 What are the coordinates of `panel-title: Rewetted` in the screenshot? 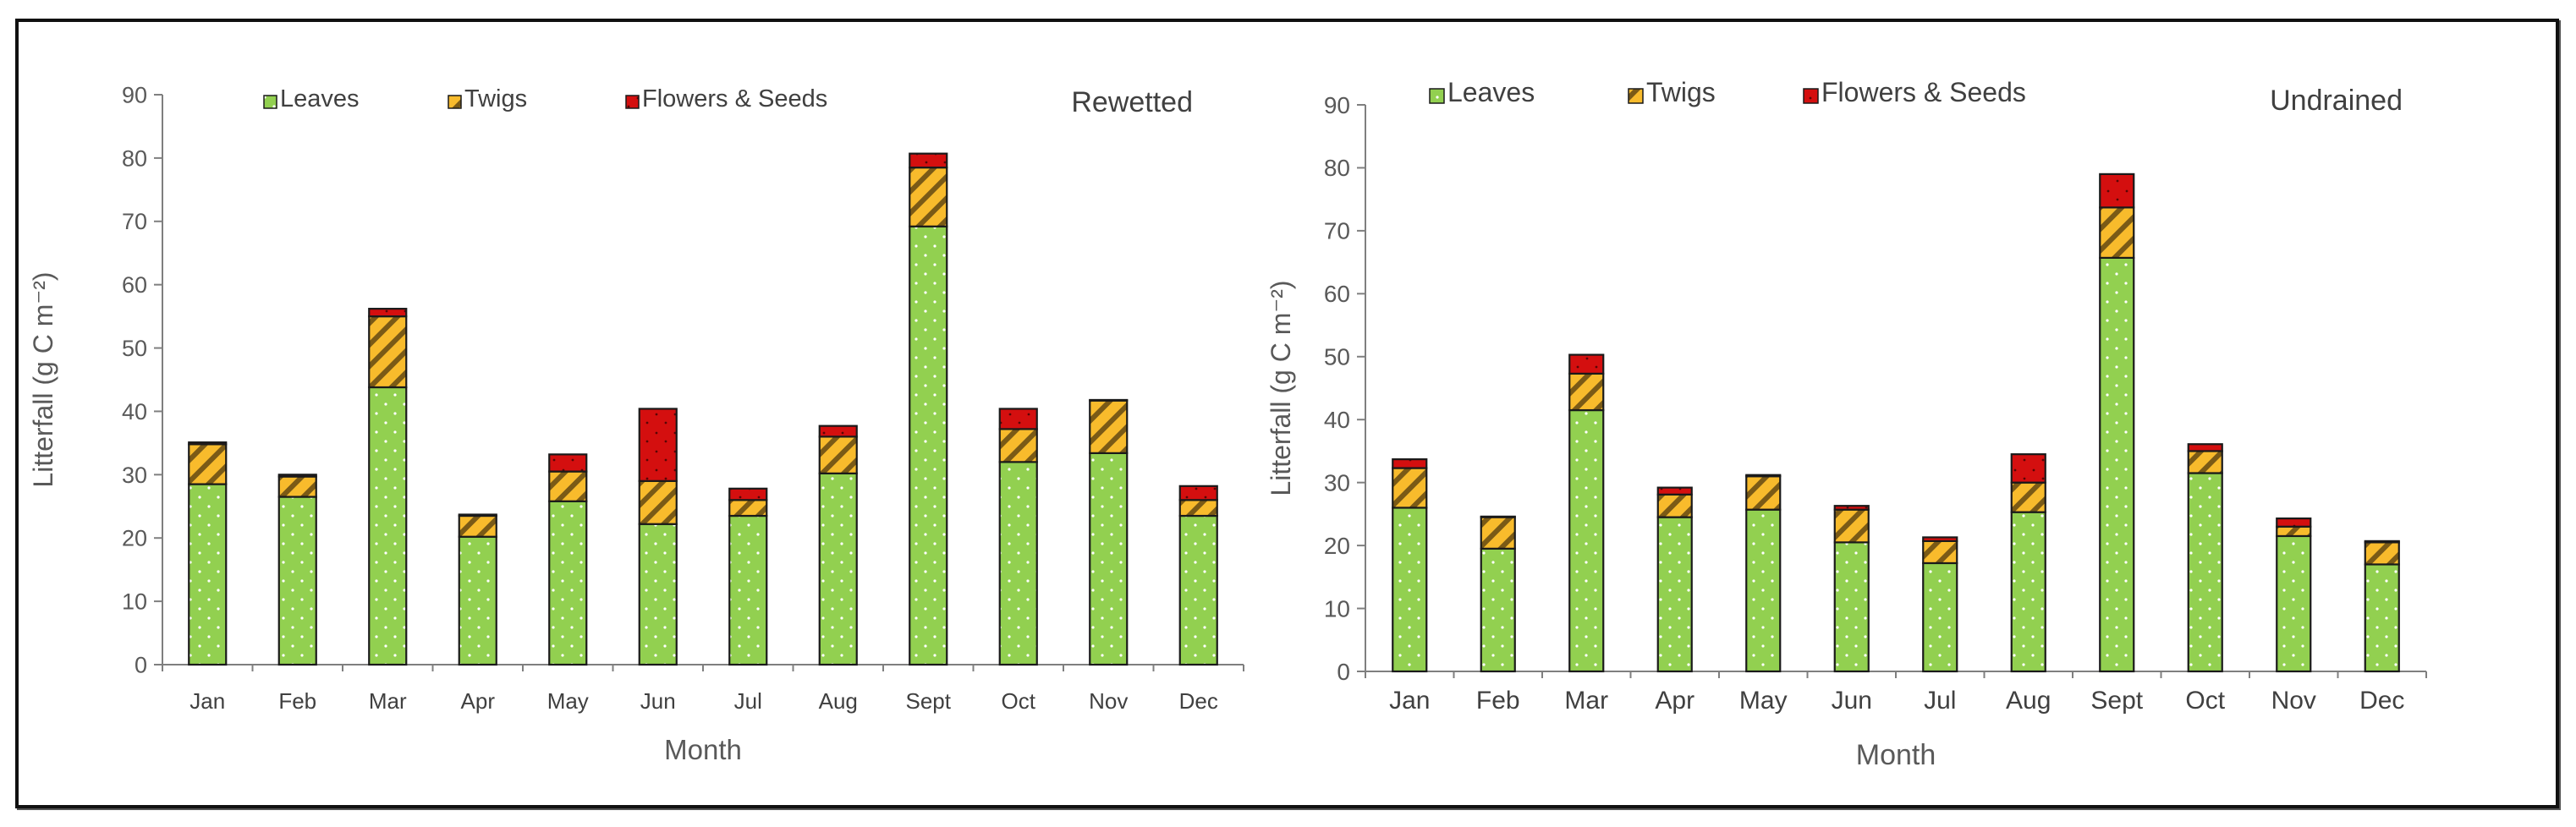 It's located at (1132, 102).